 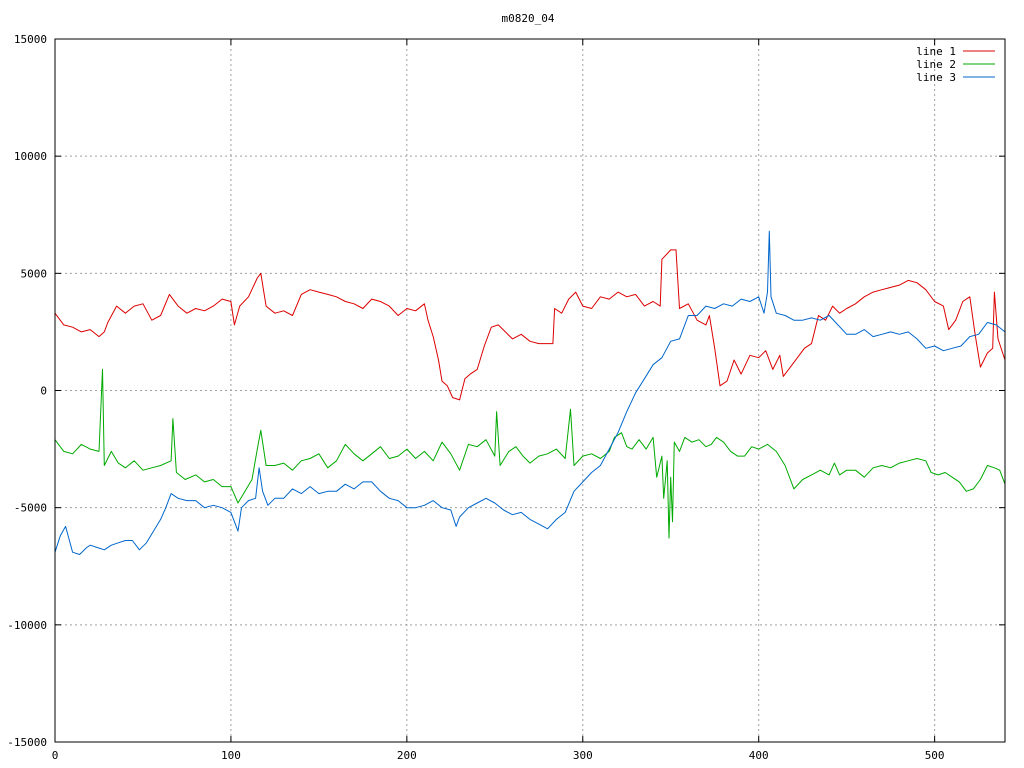 What do you see at coordinates (34, 273) in the screenshot?
I see `y-tick-label: 5000` at bounding box center [34, 273].